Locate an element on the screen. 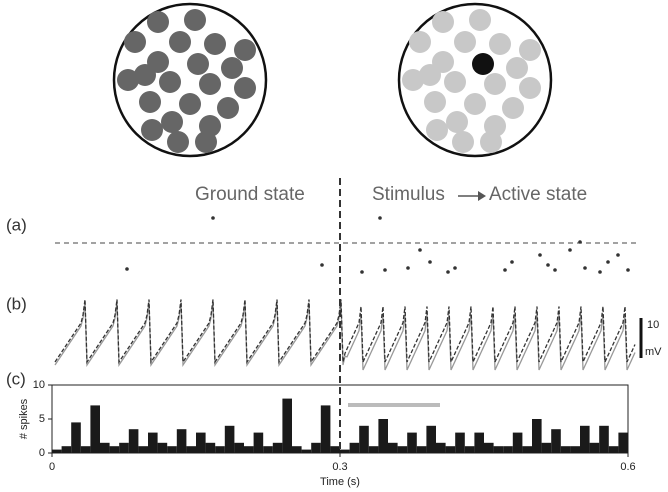 The image size is (668, 492). y-axis-title: # spikes is located at coordinates (24, 418).